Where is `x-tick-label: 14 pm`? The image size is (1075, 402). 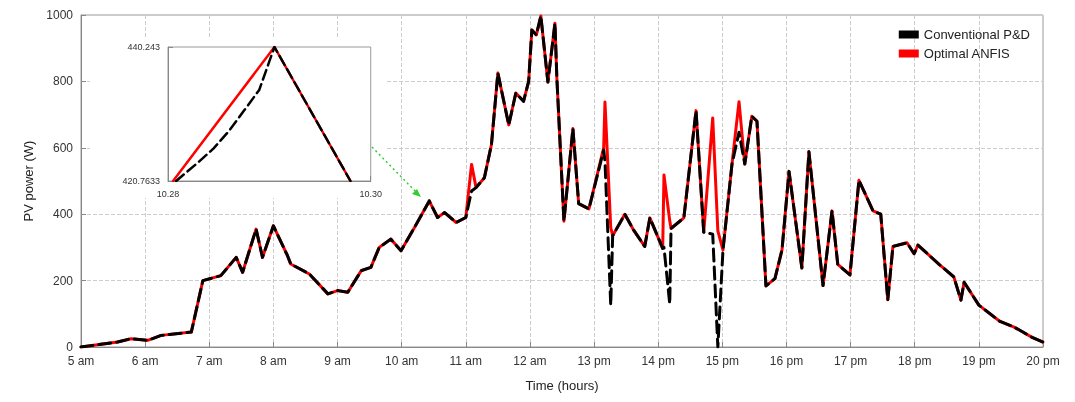 x-tick-label: 14 pm is located at coordinates (658, 361).